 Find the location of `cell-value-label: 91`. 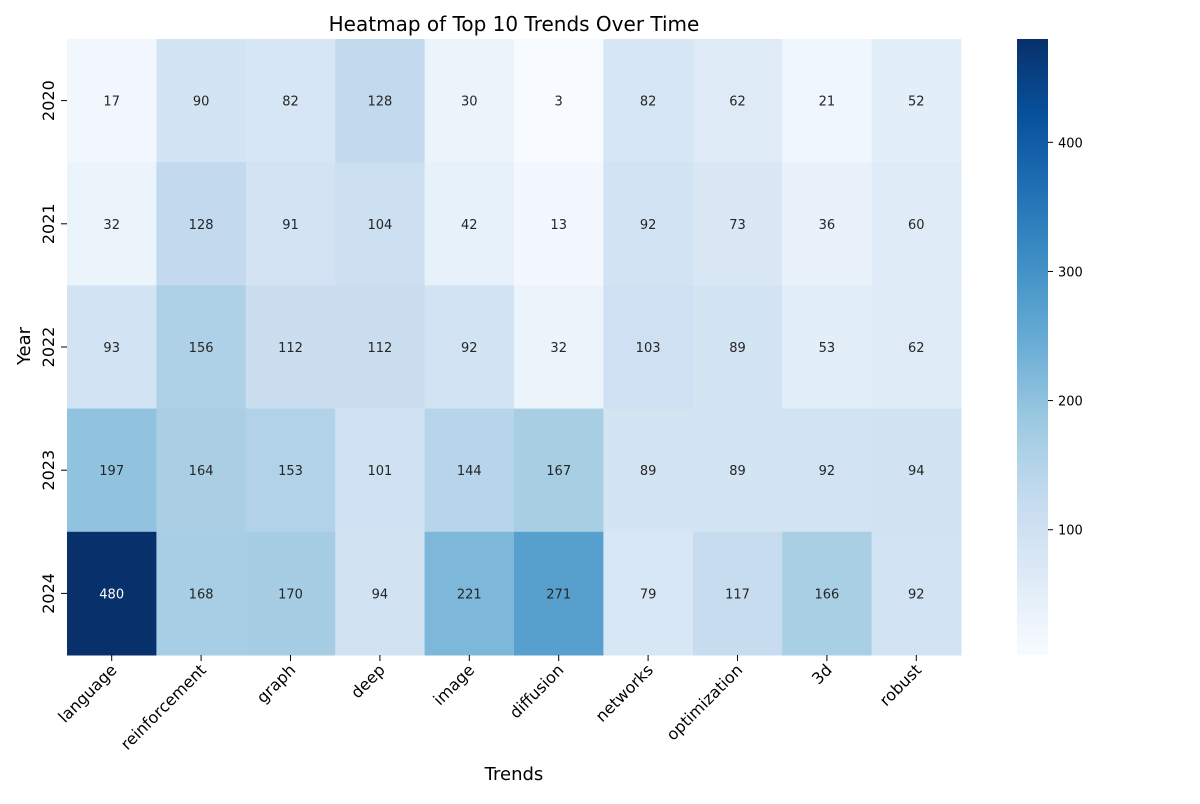

cell-value-label: 91 is located at coordinates (290, 225).